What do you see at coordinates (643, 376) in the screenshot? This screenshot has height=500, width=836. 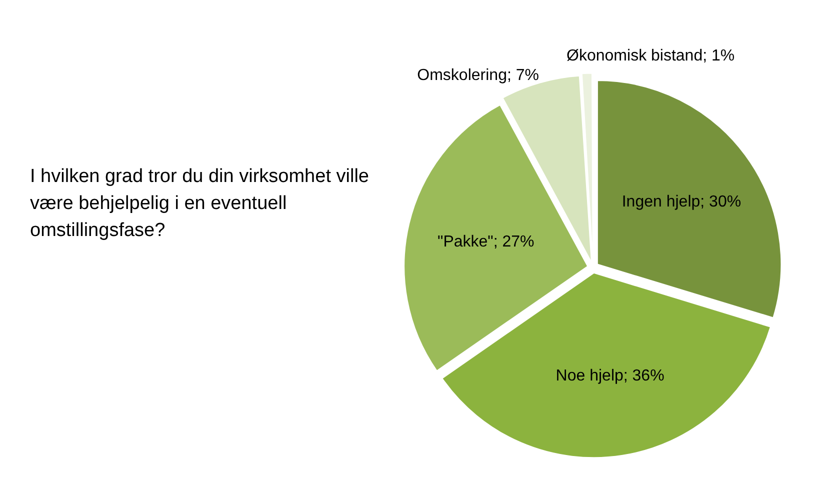 I see `data-label: ; 36%` at bounding box center [643, 376].